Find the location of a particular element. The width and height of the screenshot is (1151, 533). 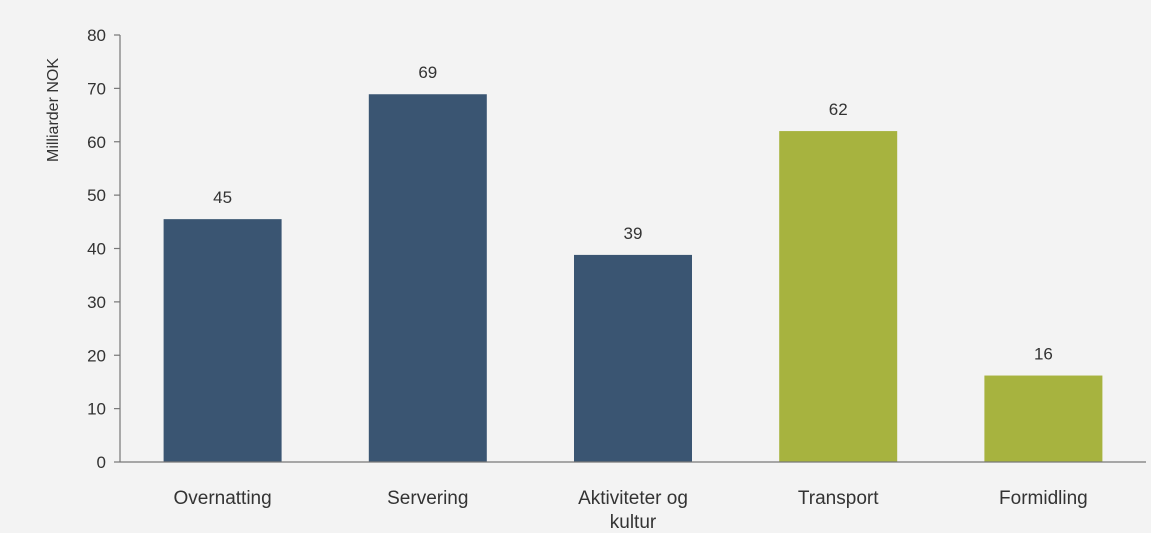

y-tick-label-30: 30 is located at coordinates (96, 302).